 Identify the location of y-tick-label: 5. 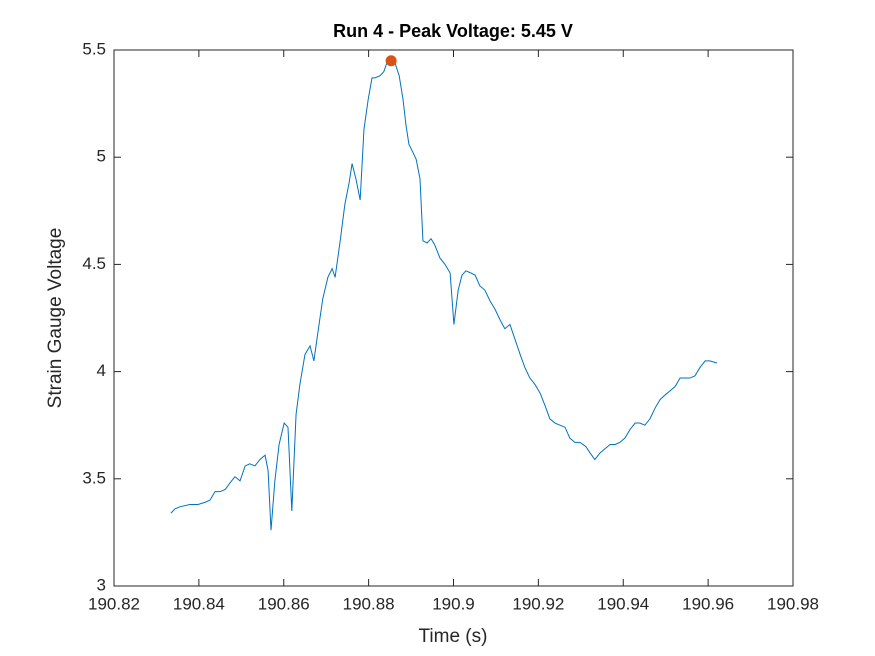
(101, 156).